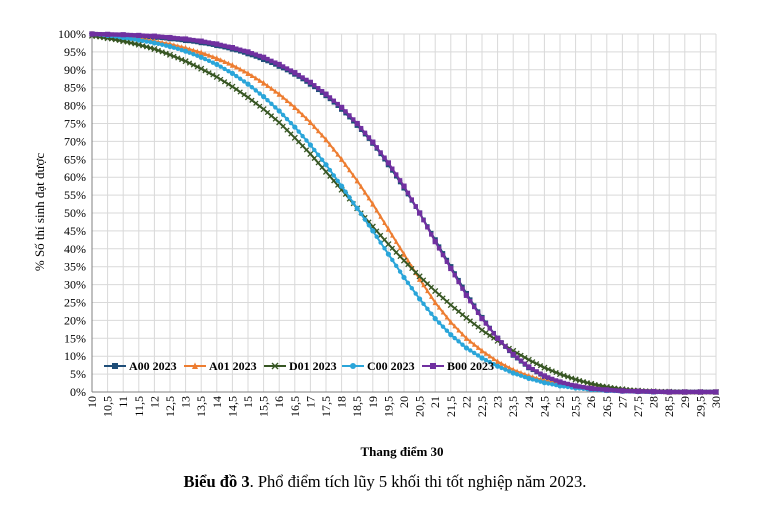  I want to click on legend-label: A00 2023, so click(153, 366).